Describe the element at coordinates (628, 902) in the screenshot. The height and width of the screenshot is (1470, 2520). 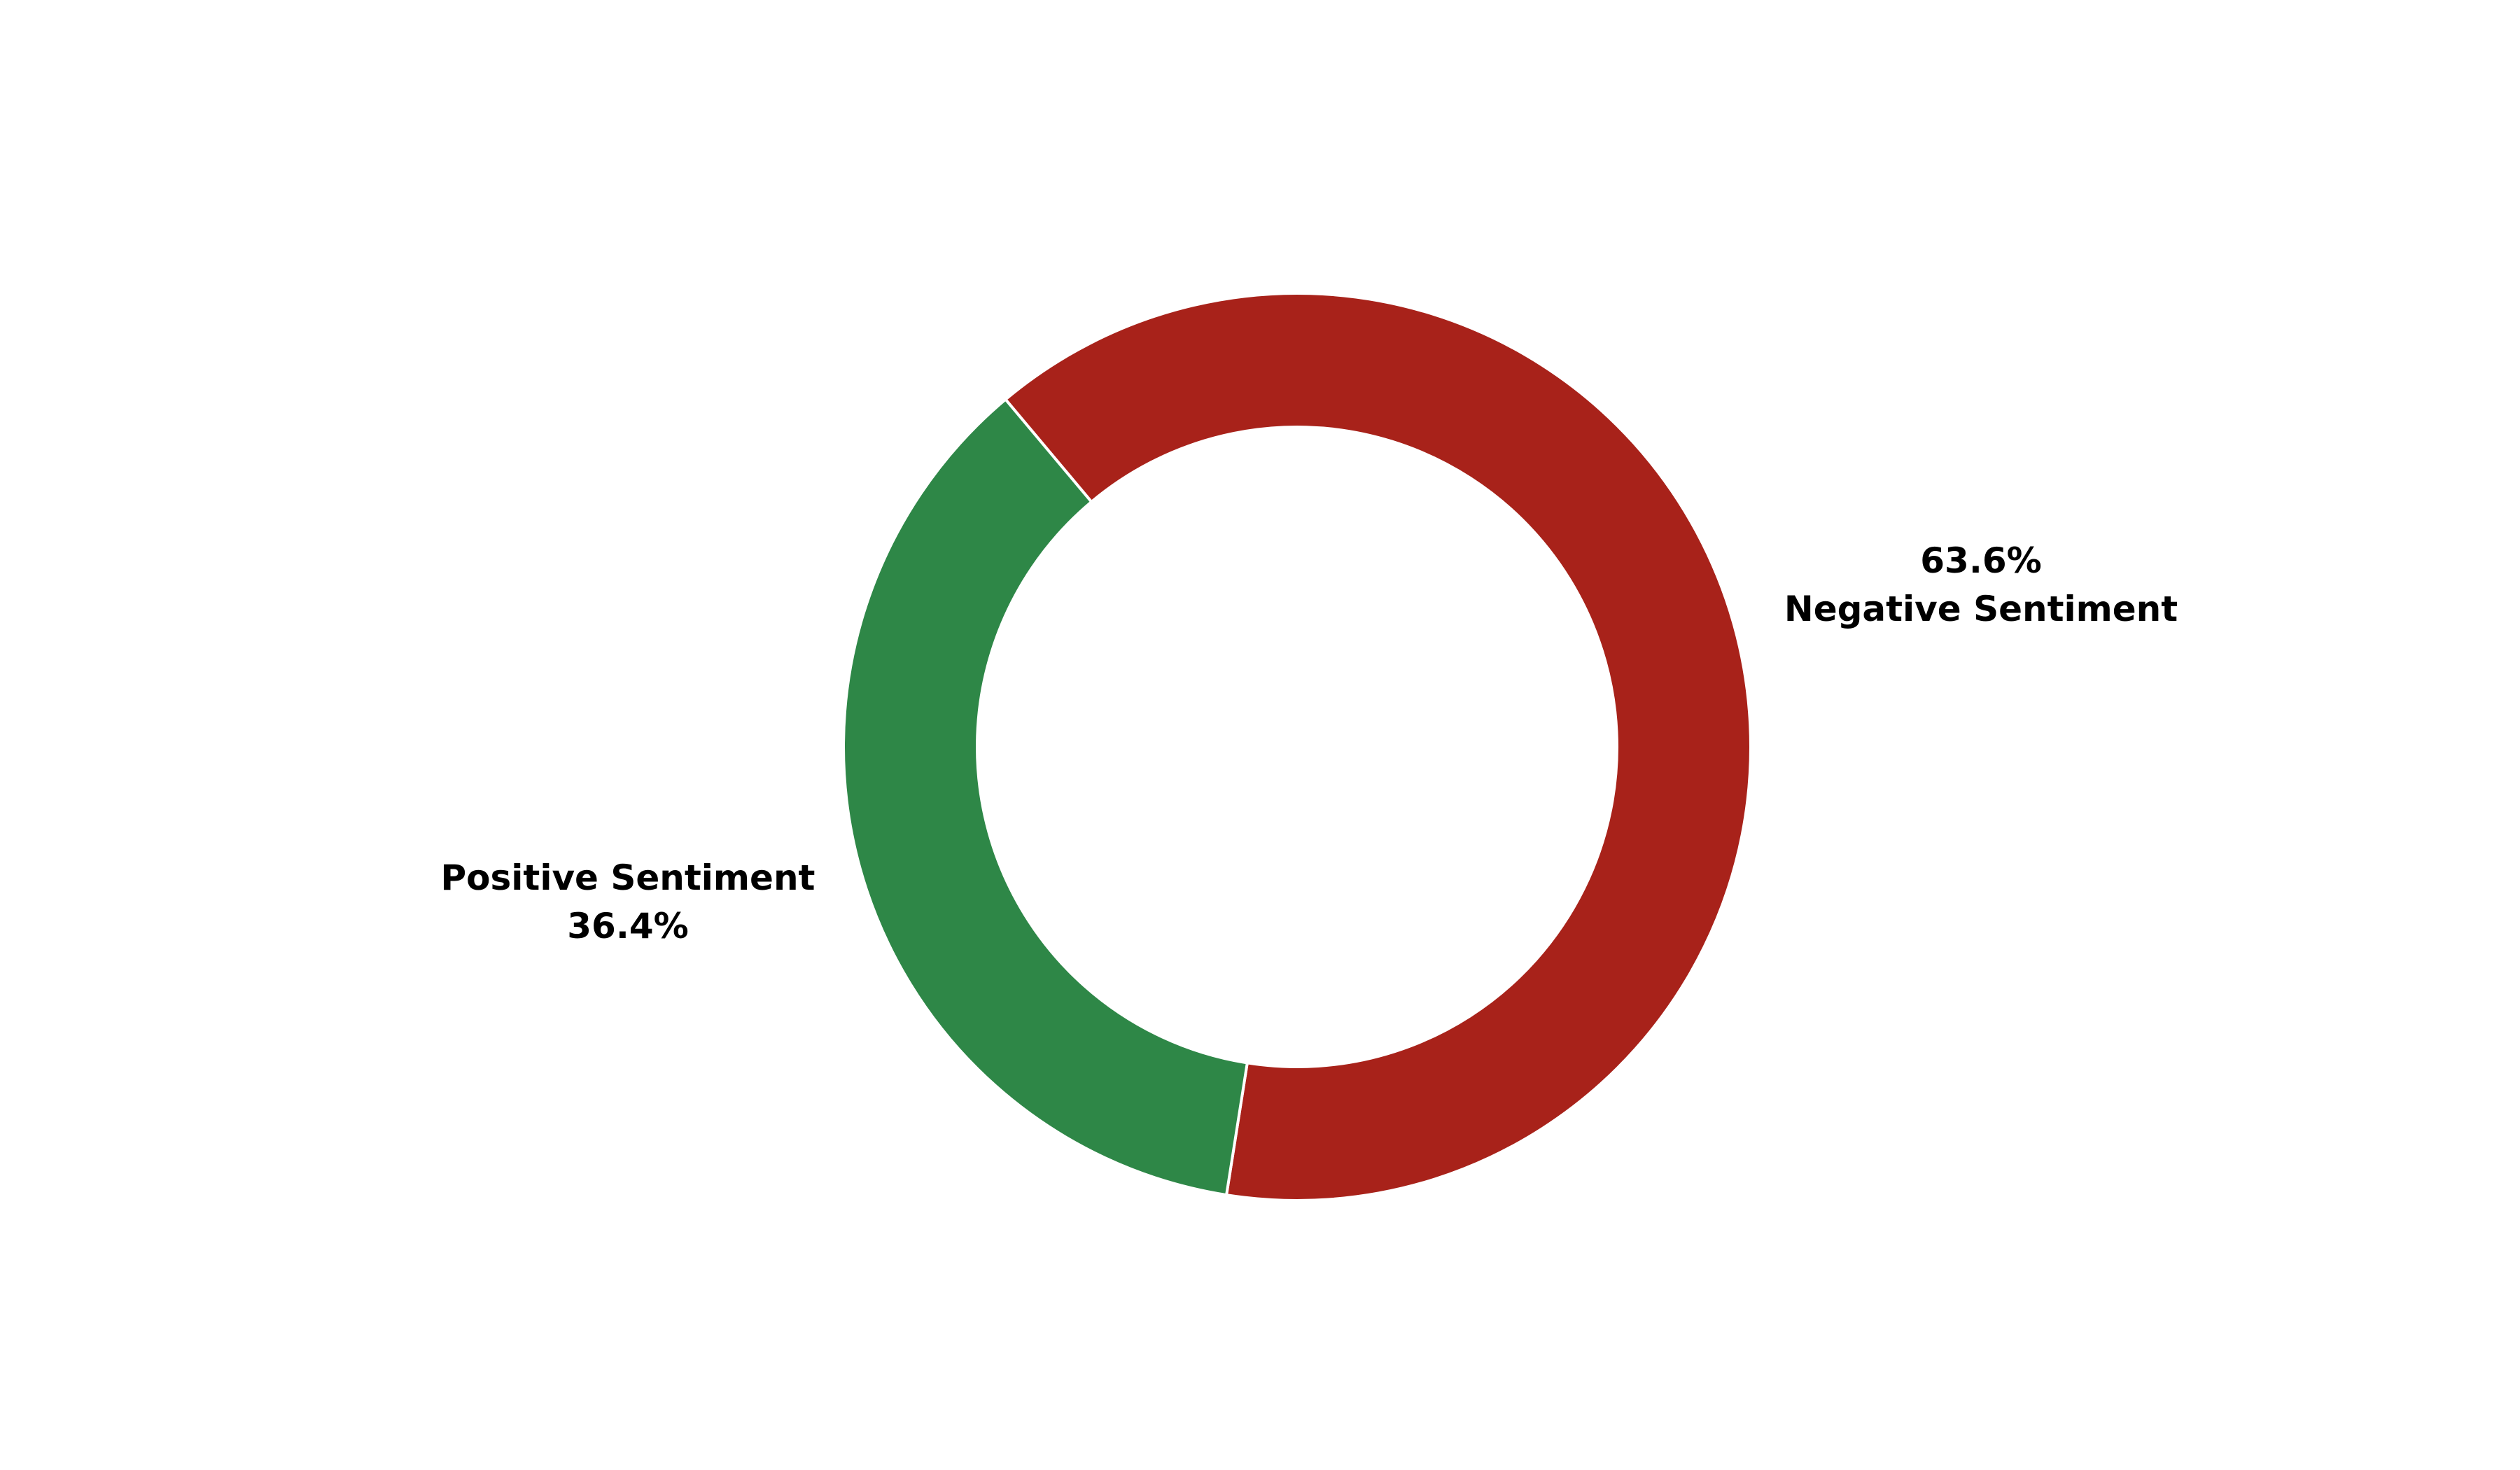
I see `positive-slice-label: Positive Sentiment 36.4%` at that location.